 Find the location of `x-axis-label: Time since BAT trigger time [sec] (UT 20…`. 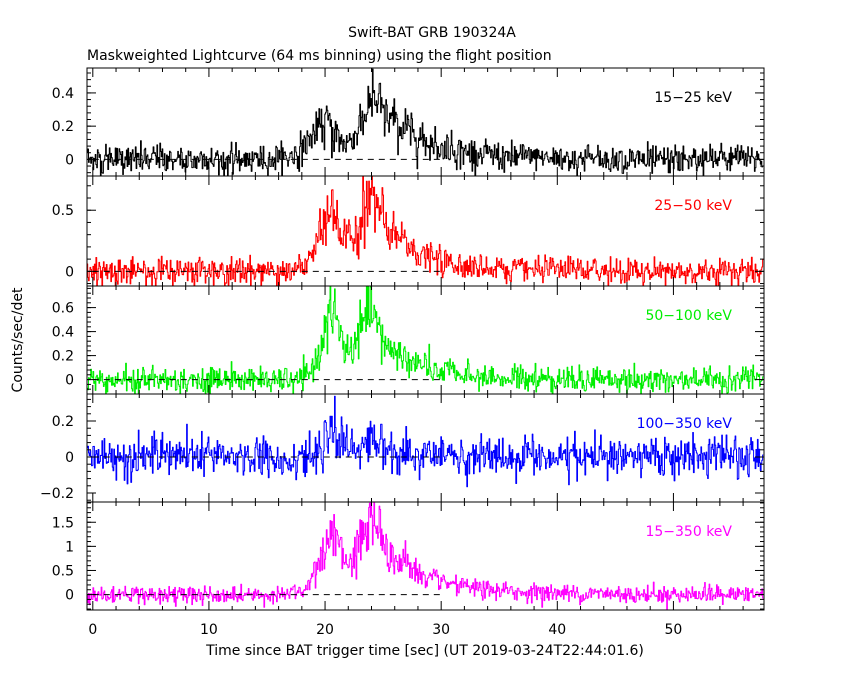

x-axis-label: Time since BAT trigger time [sec] (UT 20… is located at coordinates (424, 651).